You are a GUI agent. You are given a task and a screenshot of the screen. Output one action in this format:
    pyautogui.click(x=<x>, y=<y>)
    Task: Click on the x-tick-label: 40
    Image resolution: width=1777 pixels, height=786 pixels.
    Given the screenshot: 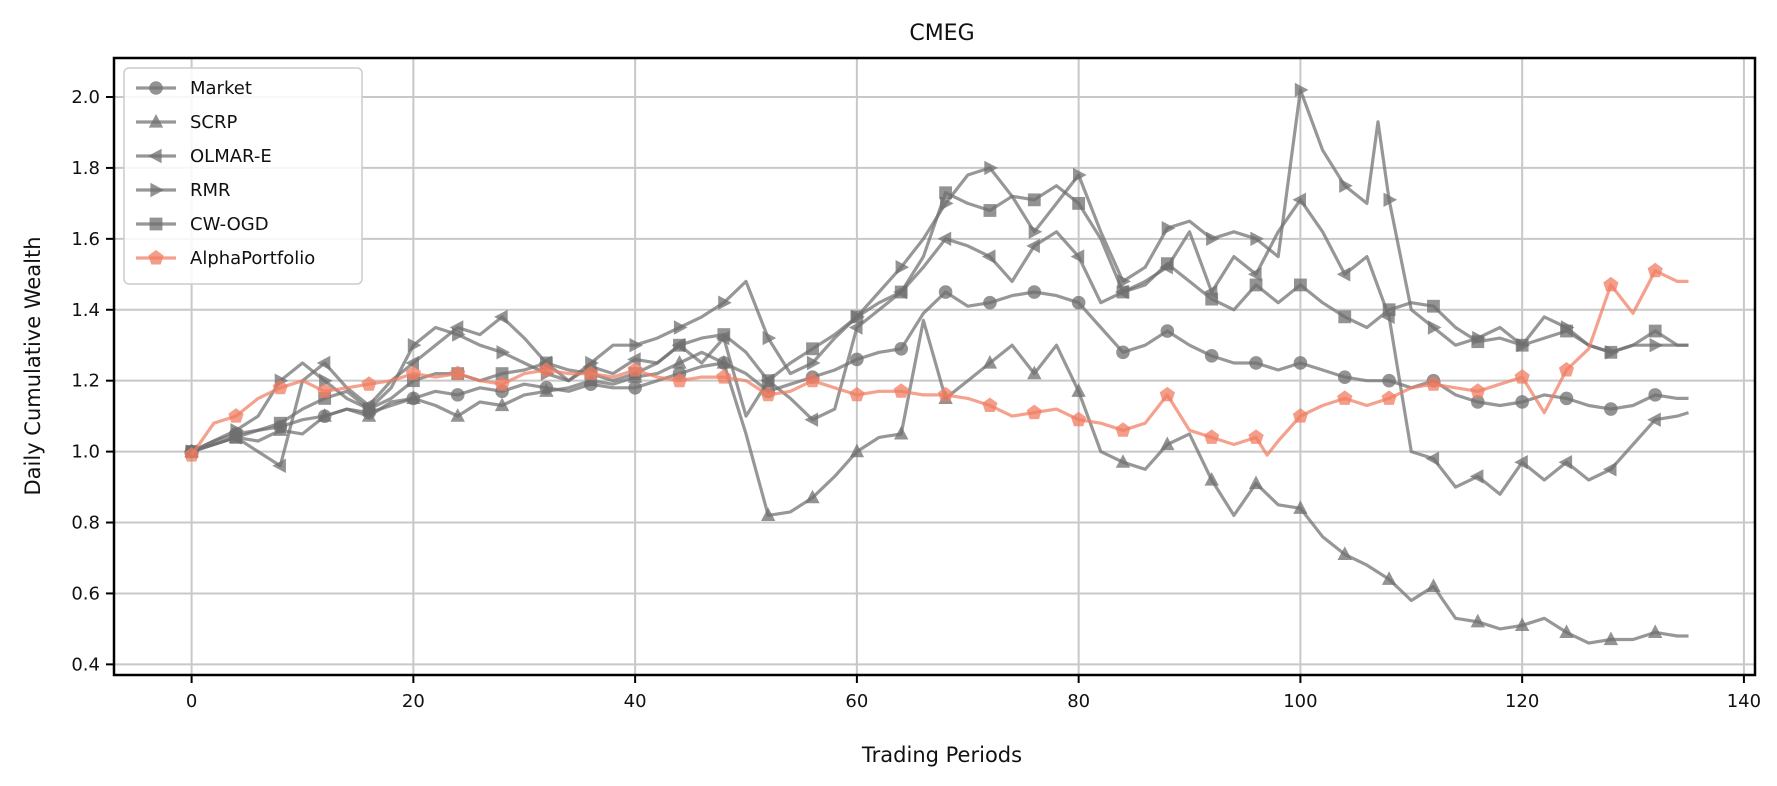 What is the action you would take?
    pyautogui.click(x=635, y=701)
    